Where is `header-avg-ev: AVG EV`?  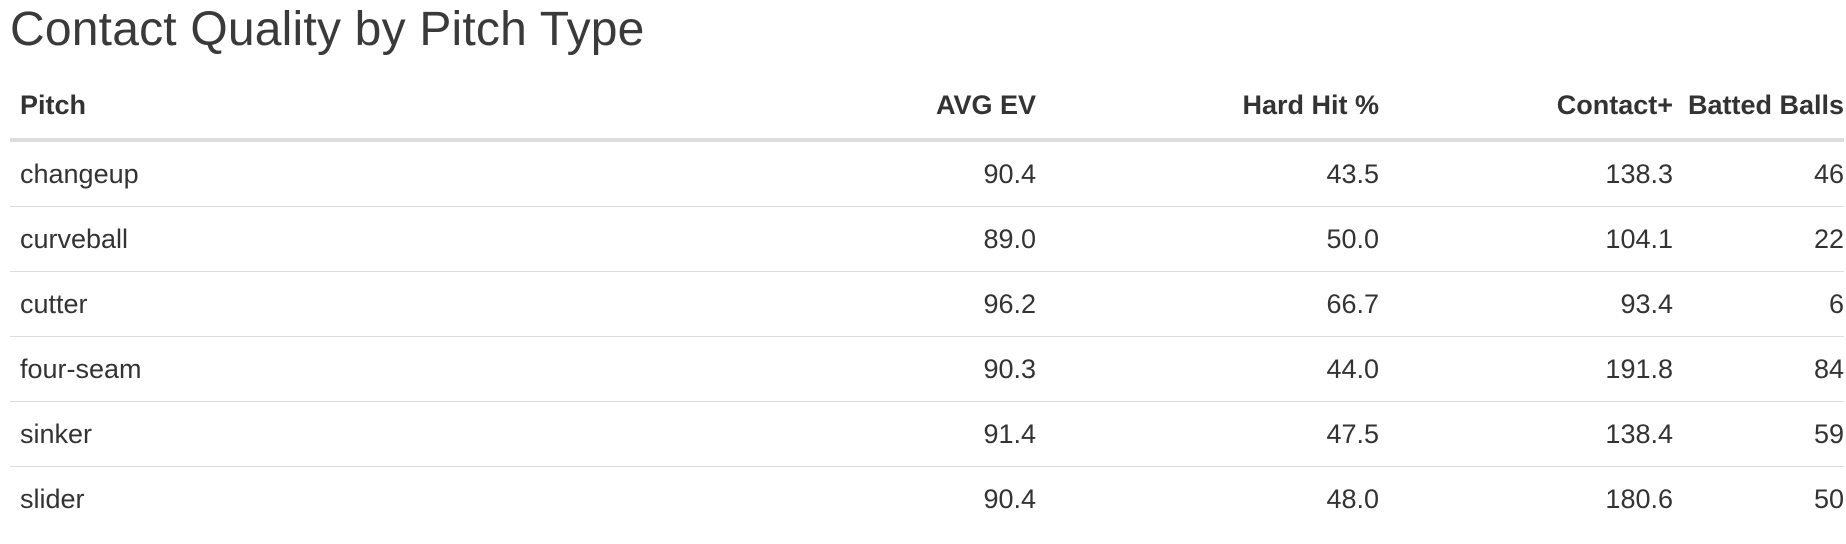
header-avg-ev: AVG EV is located at coordinates (836, 107).